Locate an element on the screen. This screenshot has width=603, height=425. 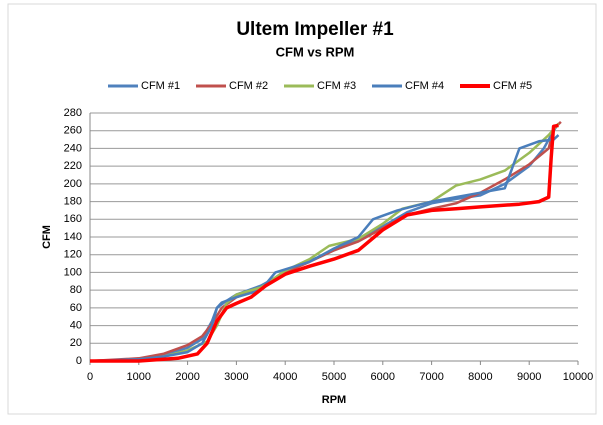
y-tick-label: 140 is located at coordinates (73, 237).